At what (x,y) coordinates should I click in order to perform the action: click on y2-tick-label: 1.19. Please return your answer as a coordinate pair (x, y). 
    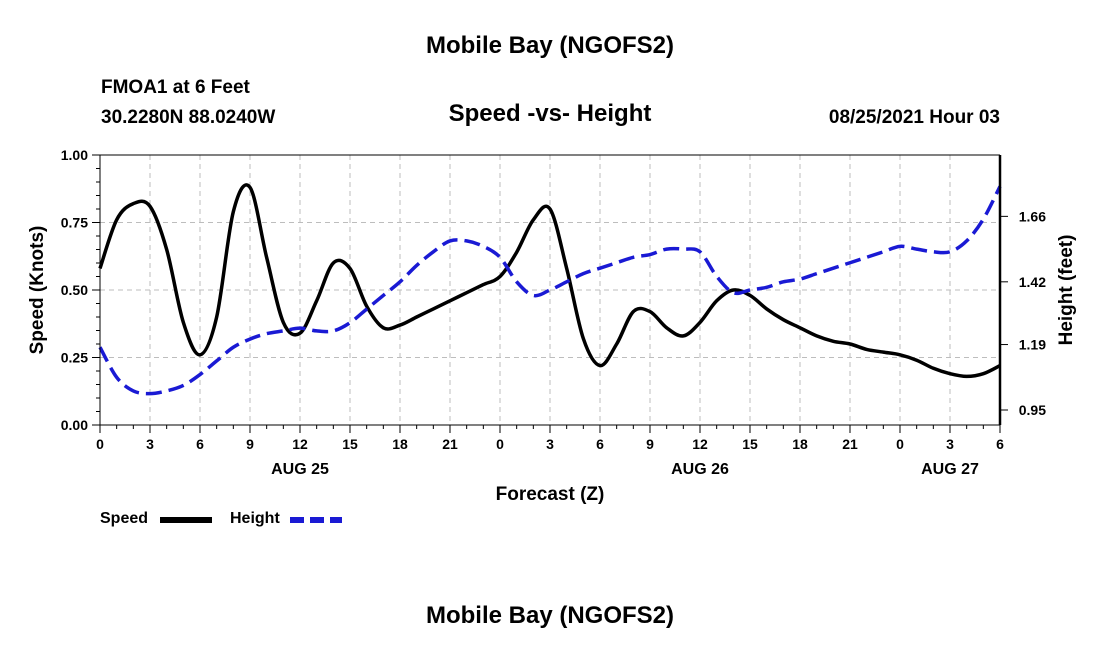
    Looking at the image, I should click on (1032, 345).